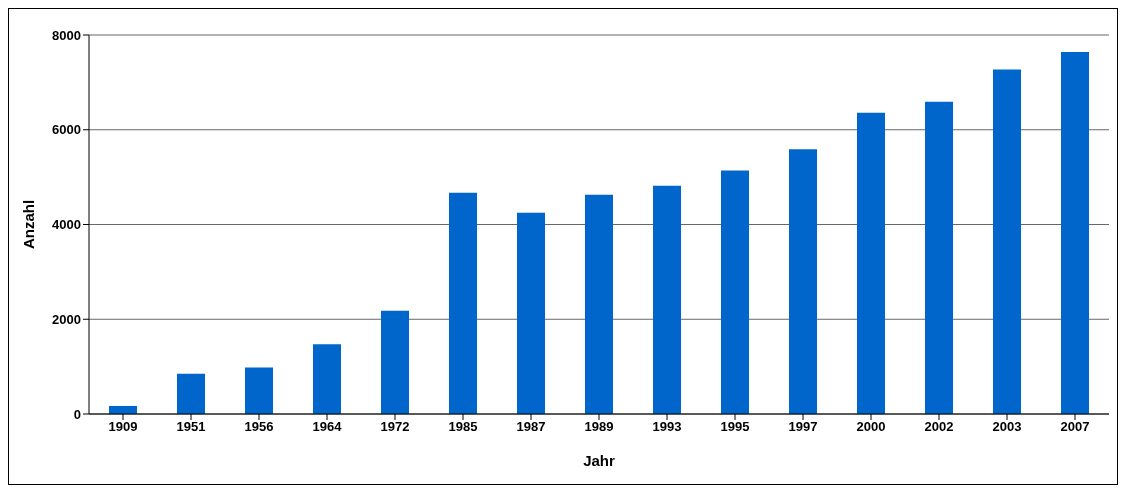  Describe the element at coordinates (803, 427) in the screenshot. I see `x-tick-label: 1997` at that location.